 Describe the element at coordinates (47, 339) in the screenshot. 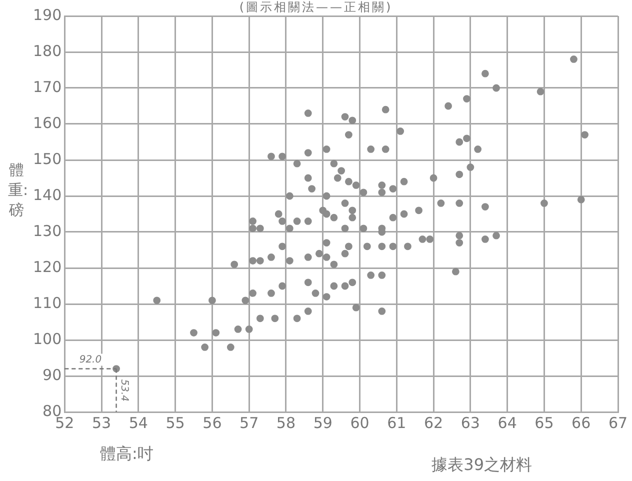

I see `y-tick-label: 100` at that location.